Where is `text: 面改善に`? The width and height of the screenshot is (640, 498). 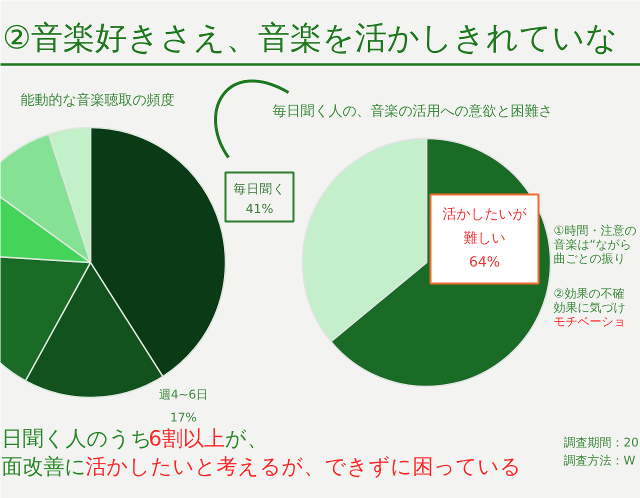
text: 面改善に is located at coordinates (44, 466).